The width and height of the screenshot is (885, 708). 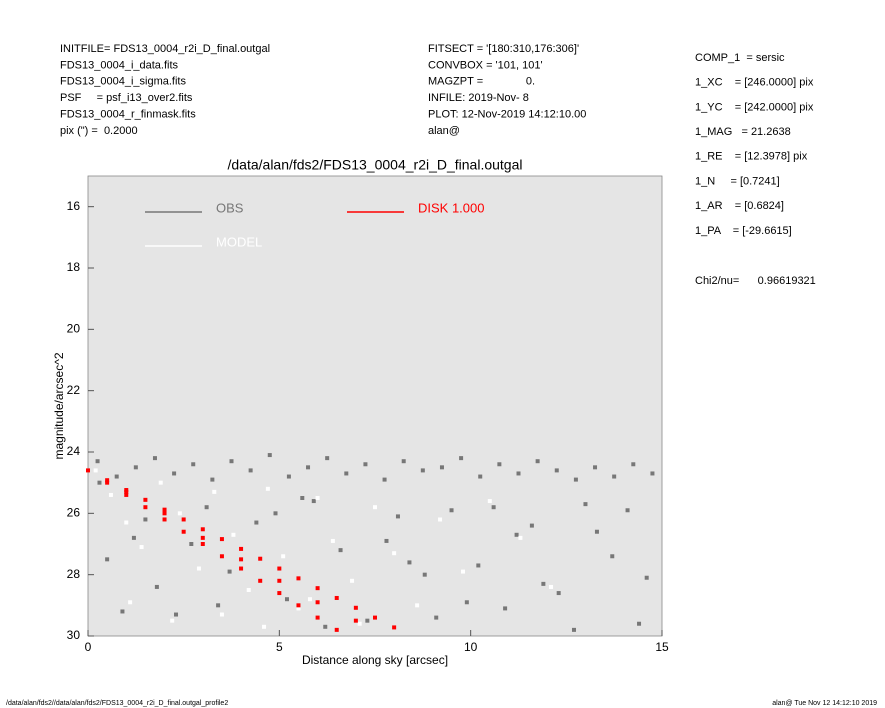 I want to click on y-tick-label: 26, so click(x=74, y=513).